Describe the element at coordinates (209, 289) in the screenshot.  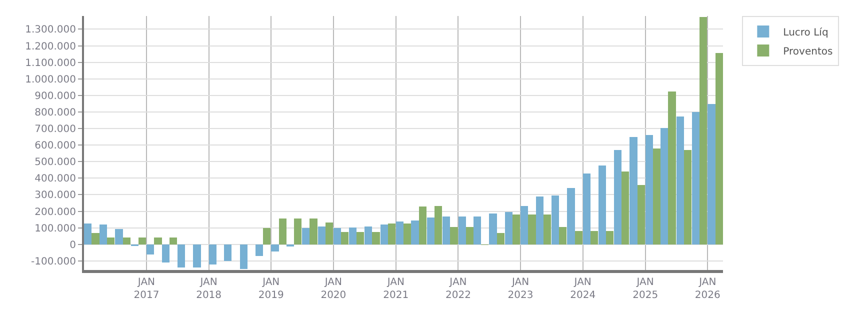
I see `x-tick-label: JAN 2018` at that location.